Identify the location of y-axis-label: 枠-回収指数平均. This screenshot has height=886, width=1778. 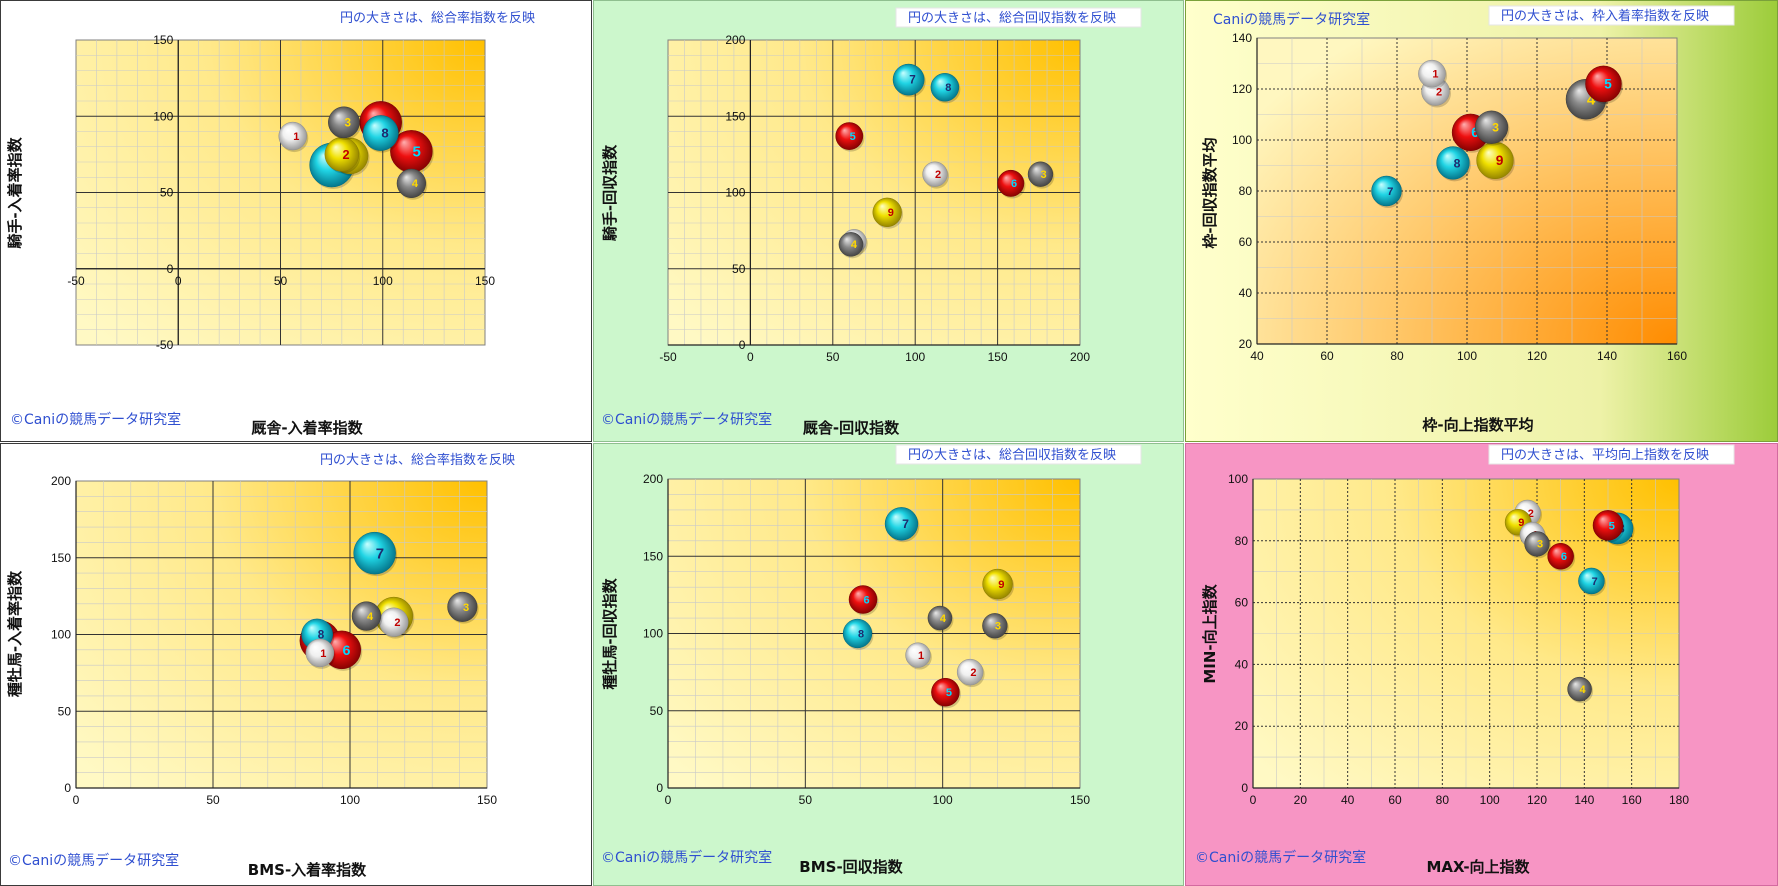
(1210, 192).